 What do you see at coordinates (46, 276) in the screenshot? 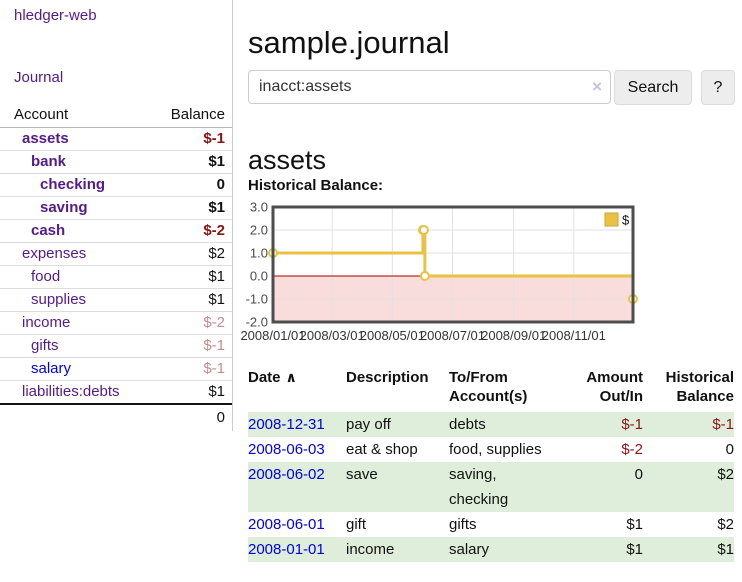
I see `account-link: food` at bounding box center [46, 276].